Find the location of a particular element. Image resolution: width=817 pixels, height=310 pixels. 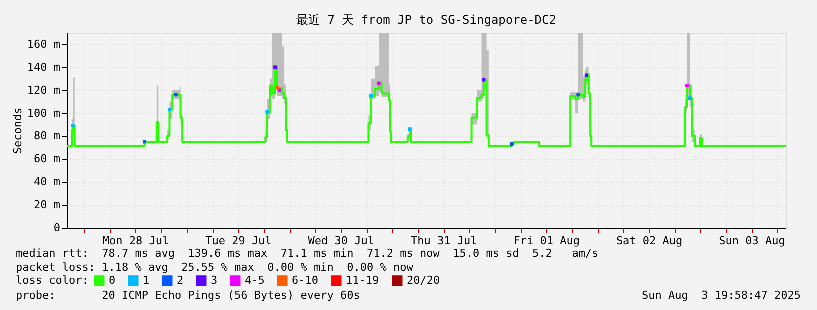

legend-label: 0 is located at coordinates (112, 280).